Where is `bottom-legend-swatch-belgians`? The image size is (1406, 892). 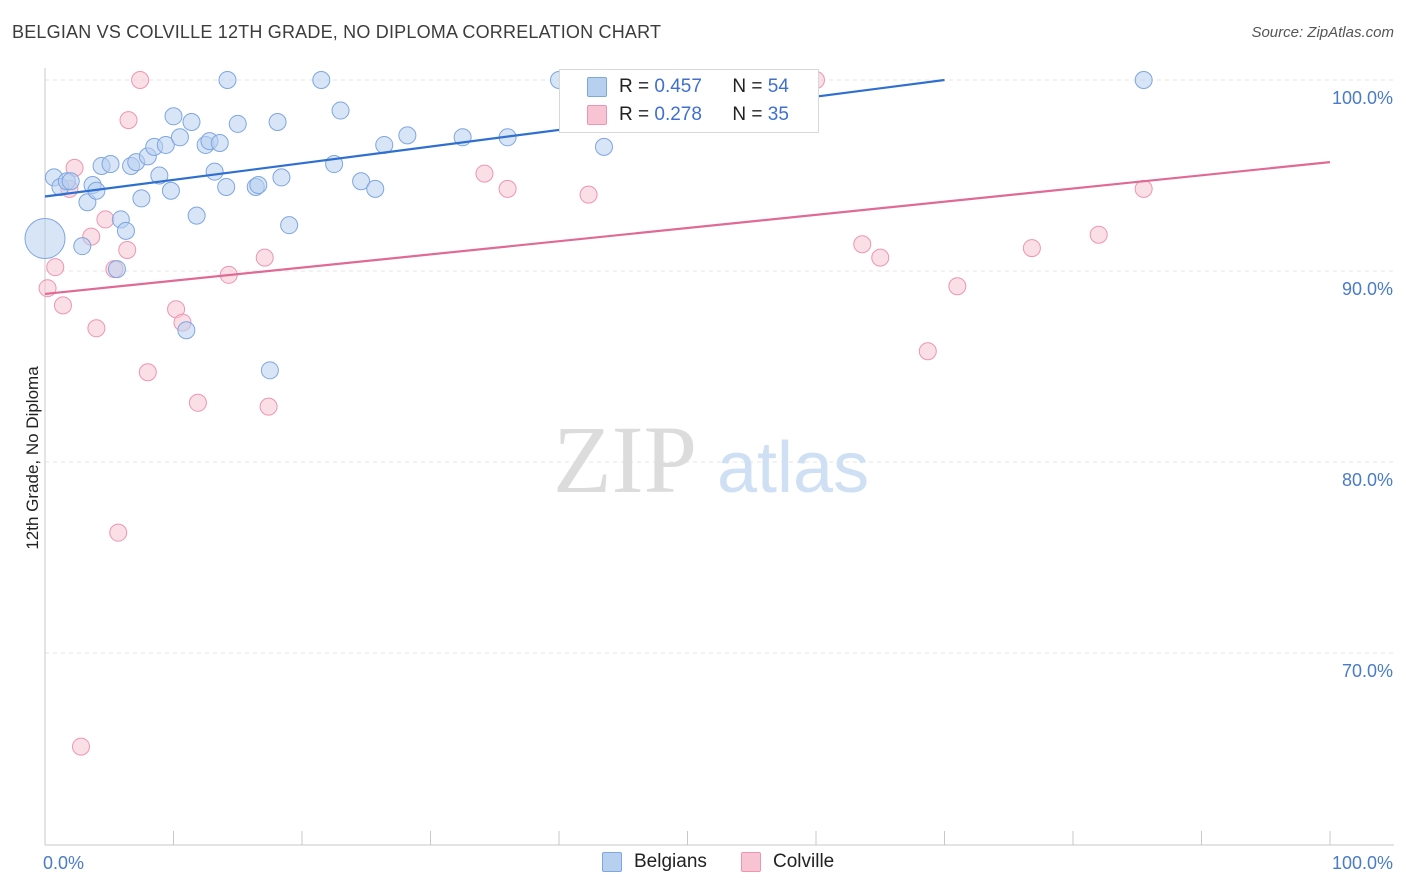 bottom-legend-swatch-belgians is located at coordinates (612, 862).